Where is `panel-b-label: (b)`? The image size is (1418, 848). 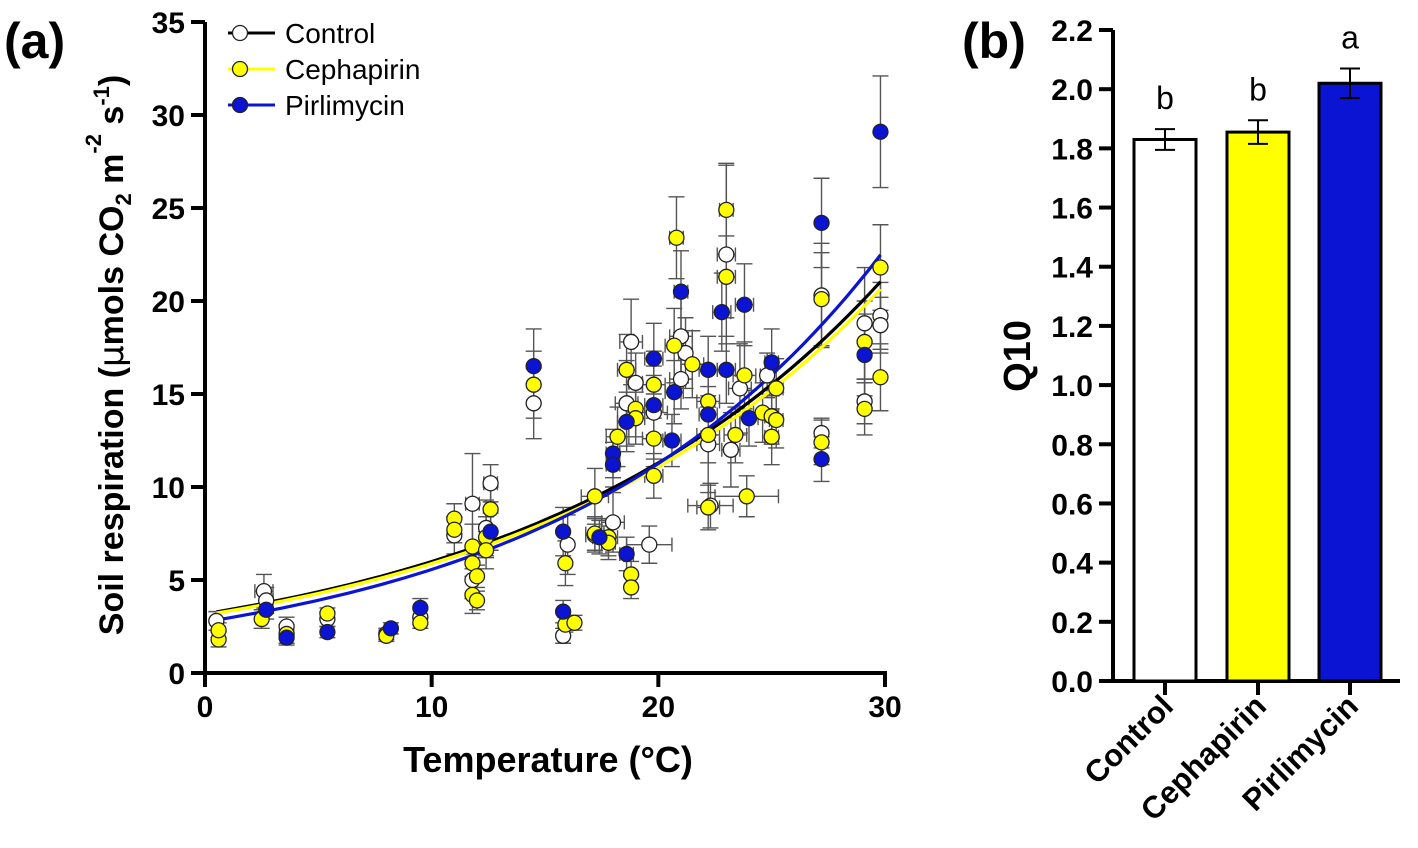 panel-b-label: (b) is located at coordinates (994, 41).